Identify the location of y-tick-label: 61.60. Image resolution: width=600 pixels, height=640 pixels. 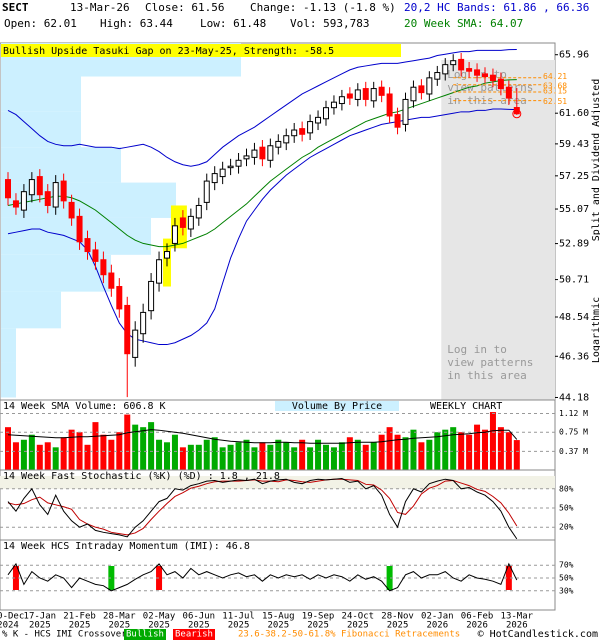
(574, 113).